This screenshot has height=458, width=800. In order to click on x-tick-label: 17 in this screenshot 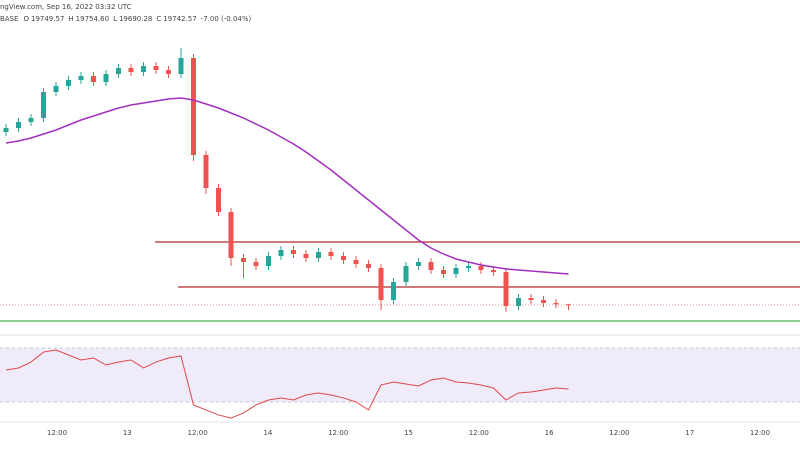, I will do `click(689, 433)`.